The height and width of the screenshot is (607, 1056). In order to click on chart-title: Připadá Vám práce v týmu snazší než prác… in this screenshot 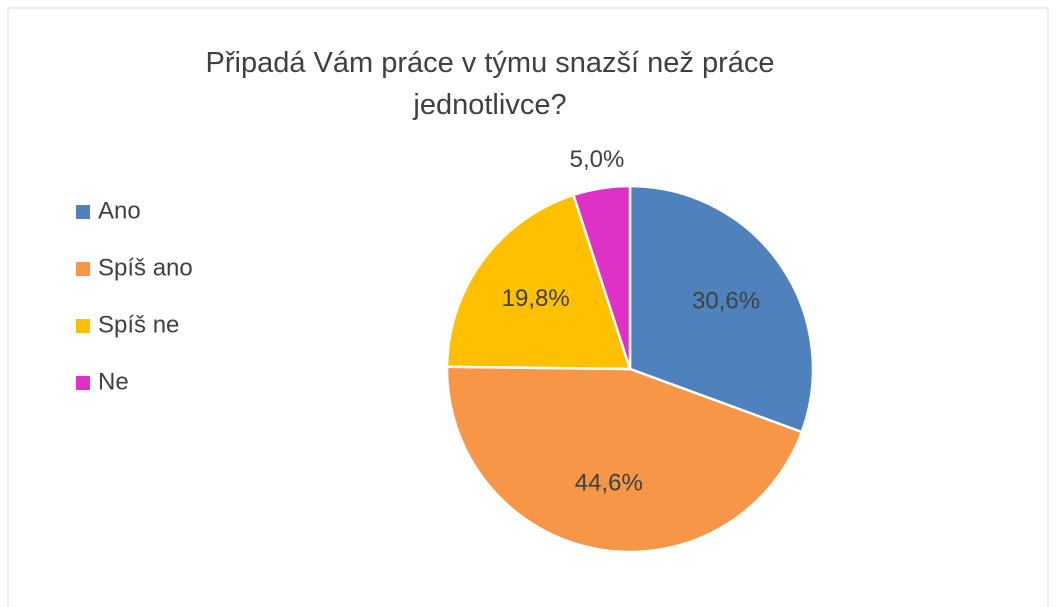, I will do `click(490, 84)`.